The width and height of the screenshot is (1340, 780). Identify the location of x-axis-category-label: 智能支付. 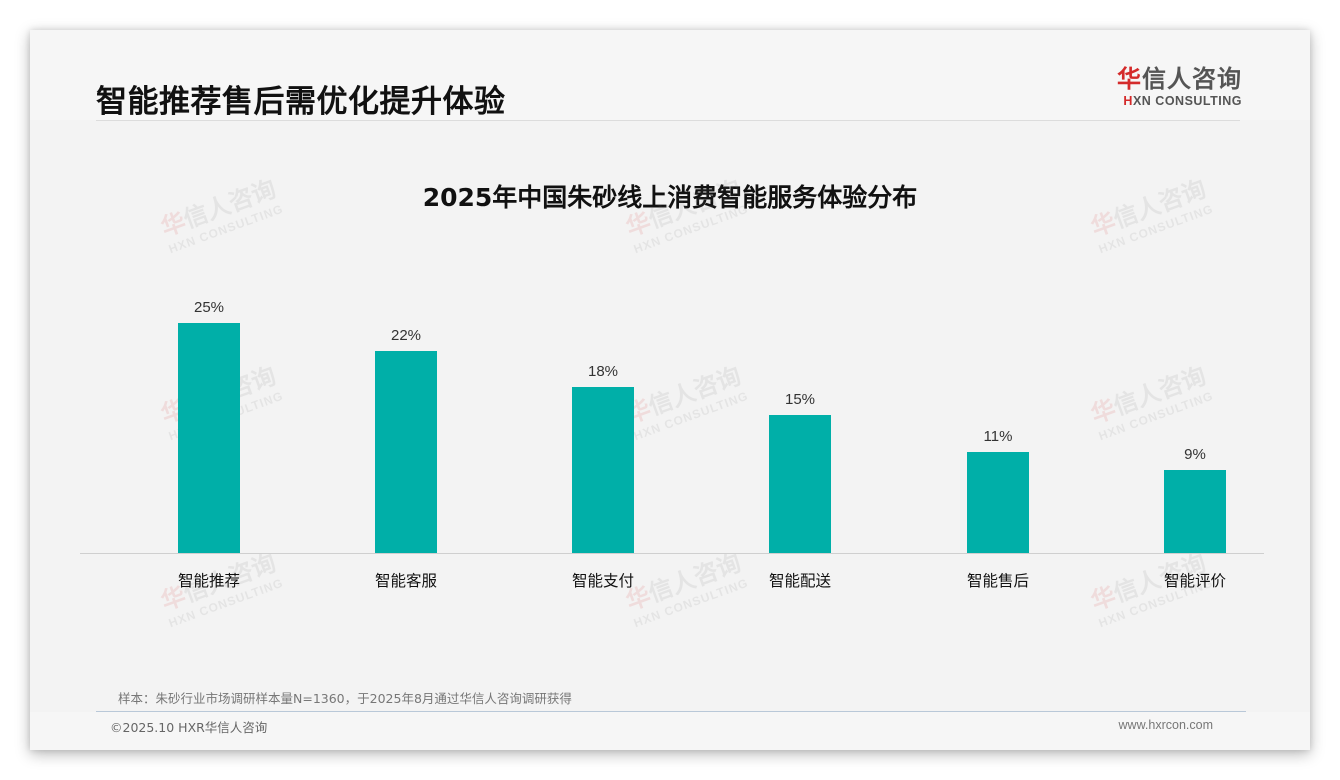
(602, 581).